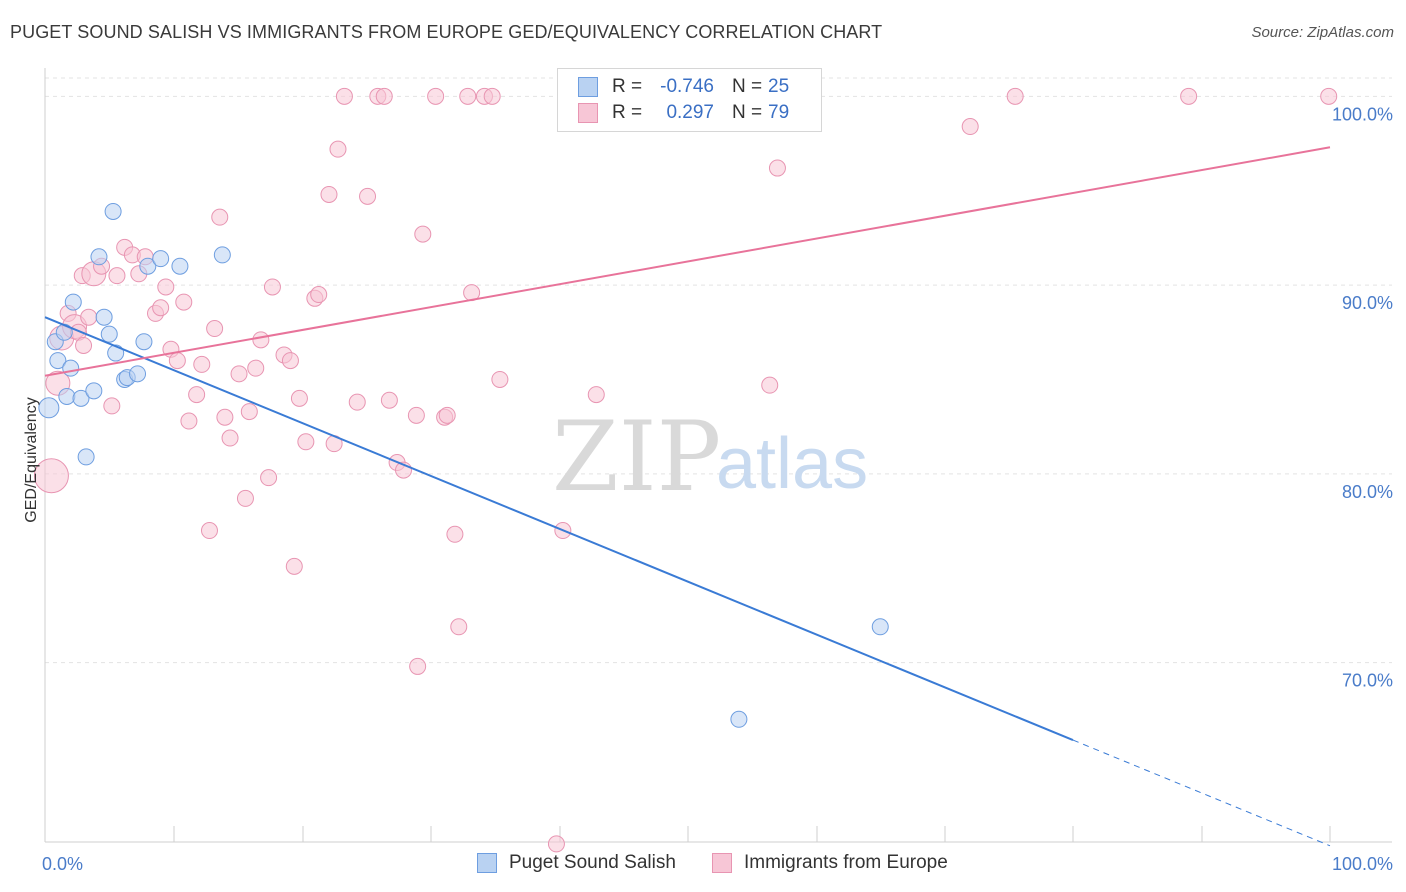 The height and width of the screenshot is (892, 1406). I want to click on legend-n-value: 25, so click(778, 87).